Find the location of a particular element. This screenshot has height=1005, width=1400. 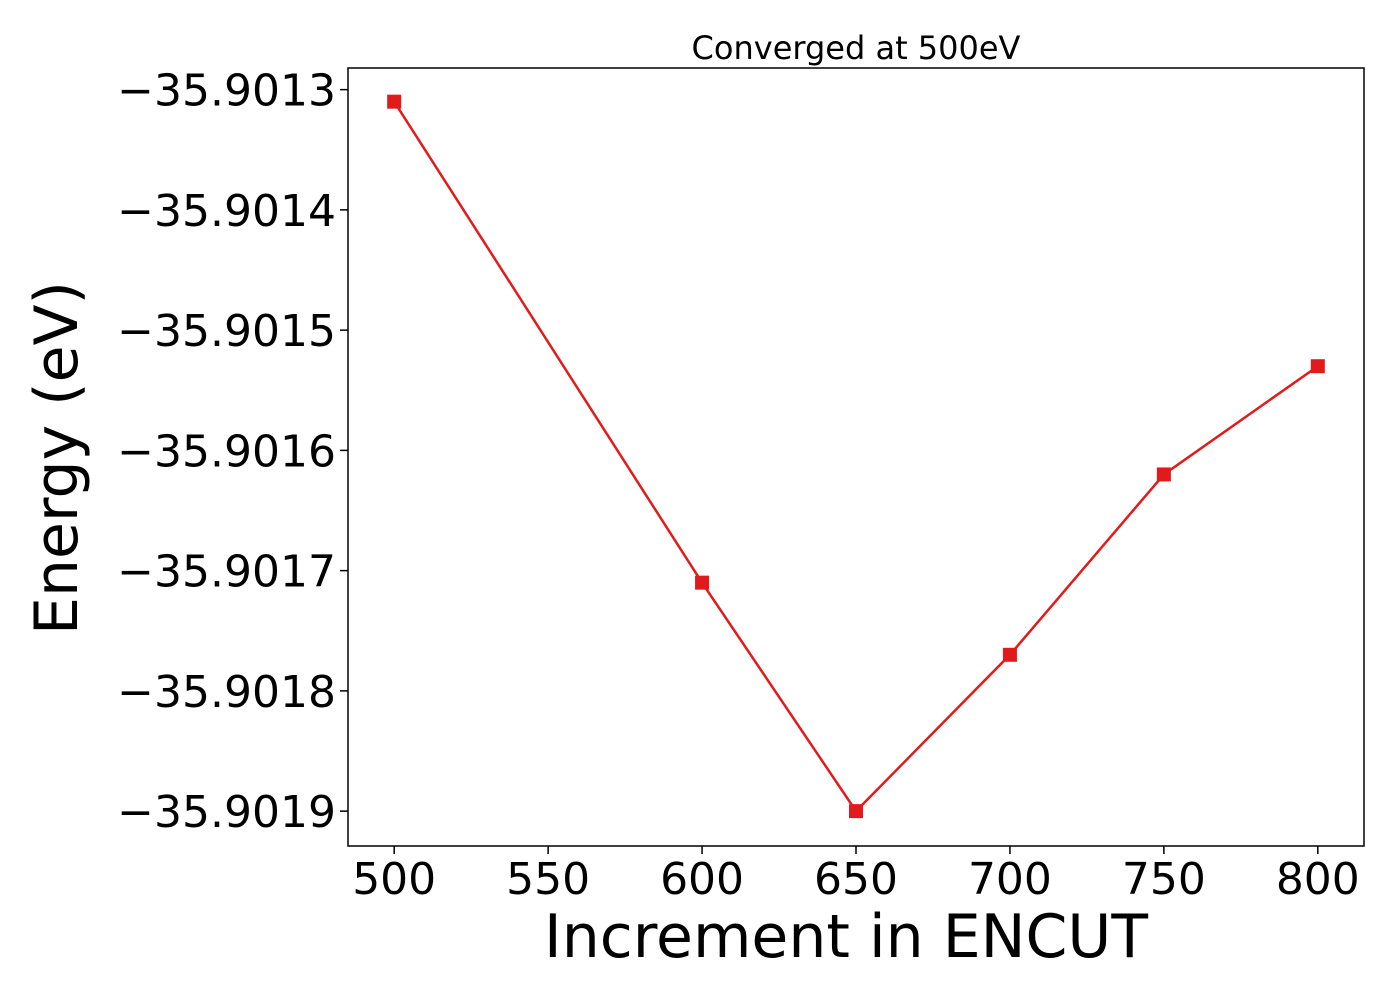

x-axis-title: Increment in ENCUT is located at coordinates (846, 937).